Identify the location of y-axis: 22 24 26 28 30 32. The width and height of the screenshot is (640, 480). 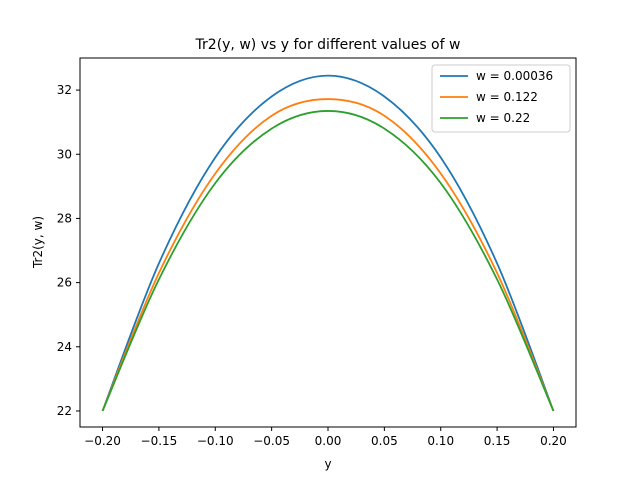
(68, 250).